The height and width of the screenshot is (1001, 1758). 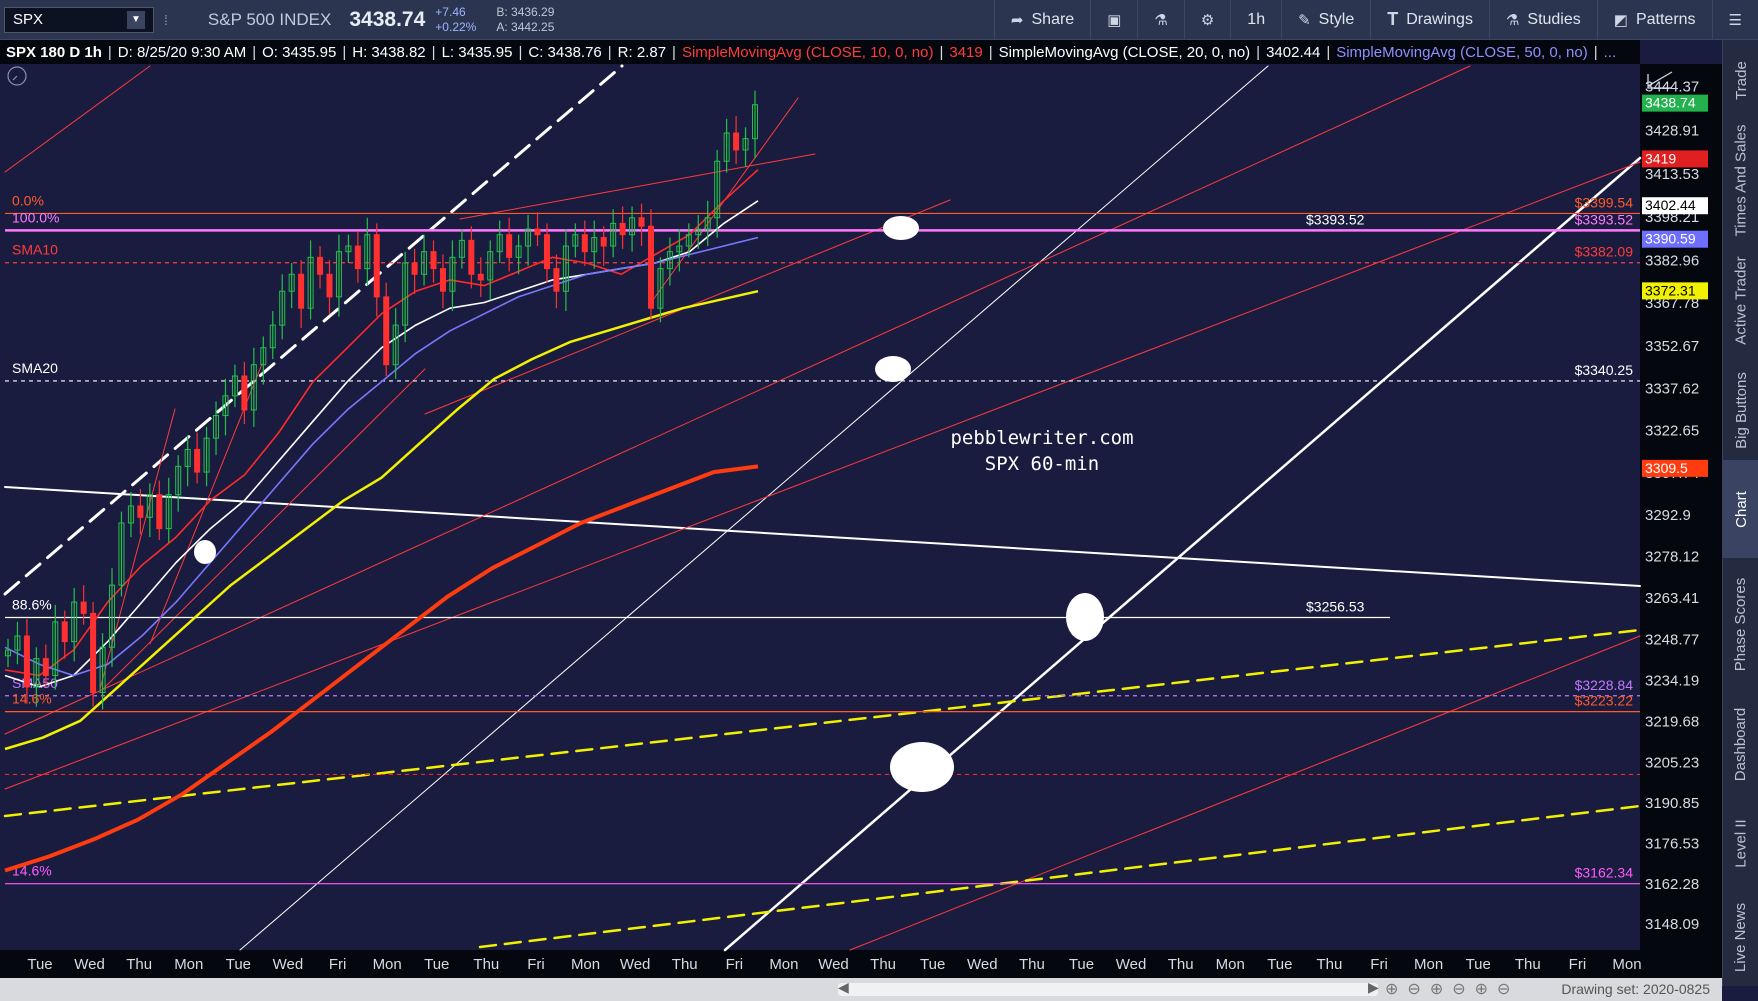 What do you see at coordinates (1654, 20) in the screenshot?
I see `patterns-button: ◩ Patterns` at bounding box center [1654, 20].